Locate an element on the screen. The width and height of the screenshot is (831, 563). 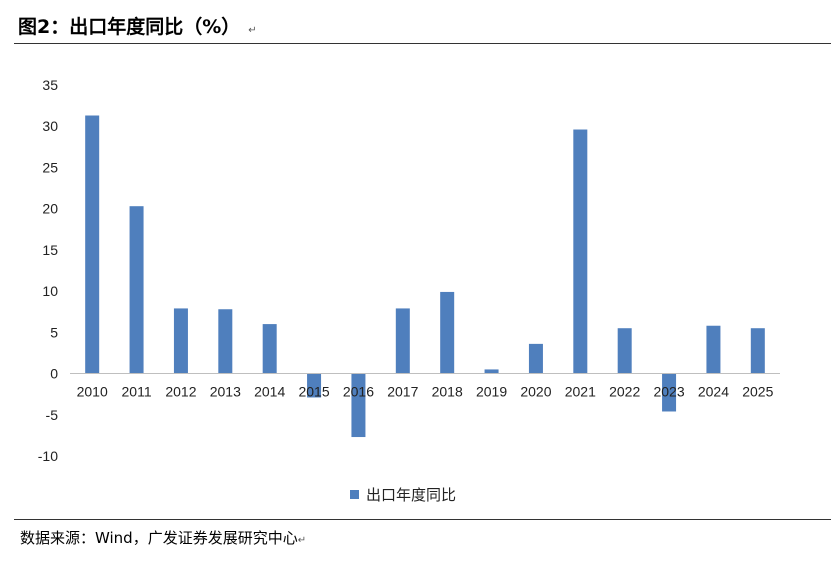
x-tick-label: 2011 is located at coordinates (137, 392).